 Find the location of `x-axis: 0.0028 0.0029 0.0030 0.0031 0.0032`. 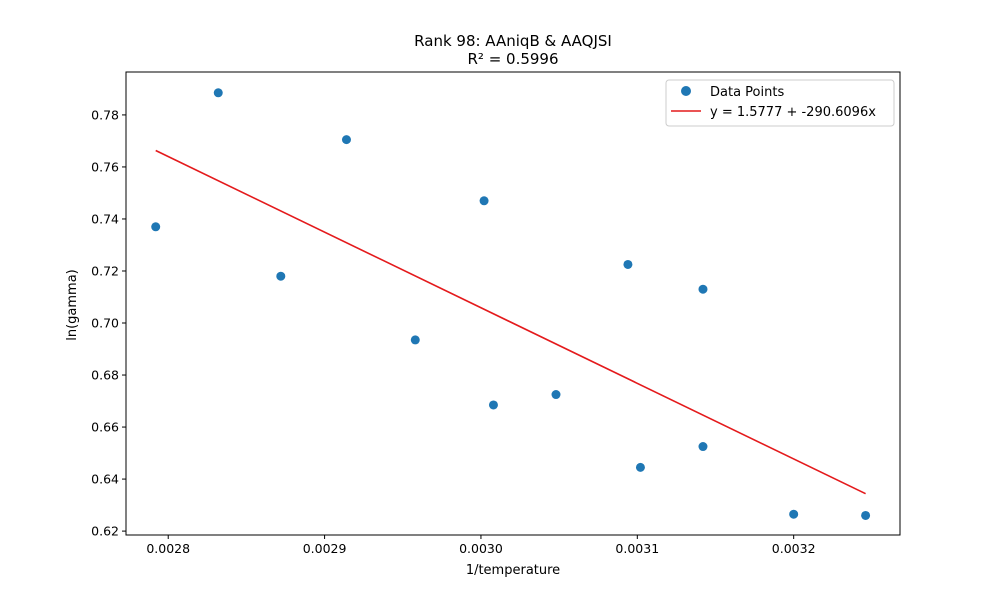

x-axis: 0.0028 0.0029 0.0030 0.0031 0.0032 is located at coordinates (481, 545).